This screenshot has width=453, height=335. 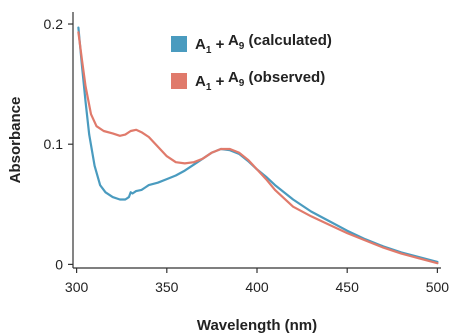 What do you see at coordinates (257, 325) in the screenshot?
I see `x-axis-title: Wavelength (nm)` at bounding box center [257, 325].